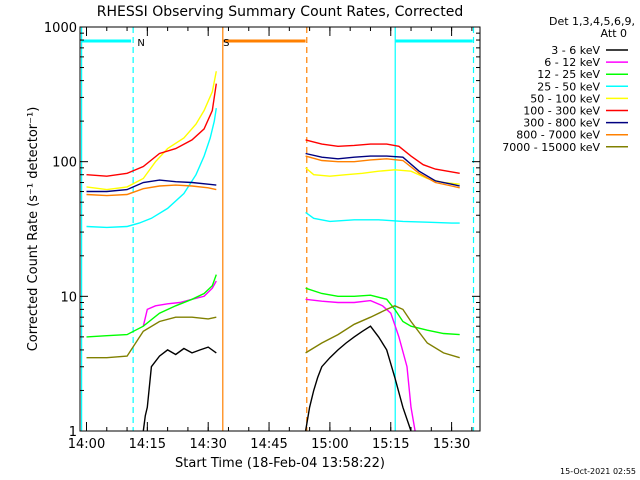  Describe the element at coordinates (614, 33) in the screenshot. I see `legend-header-line-2: Att 0` at that location.